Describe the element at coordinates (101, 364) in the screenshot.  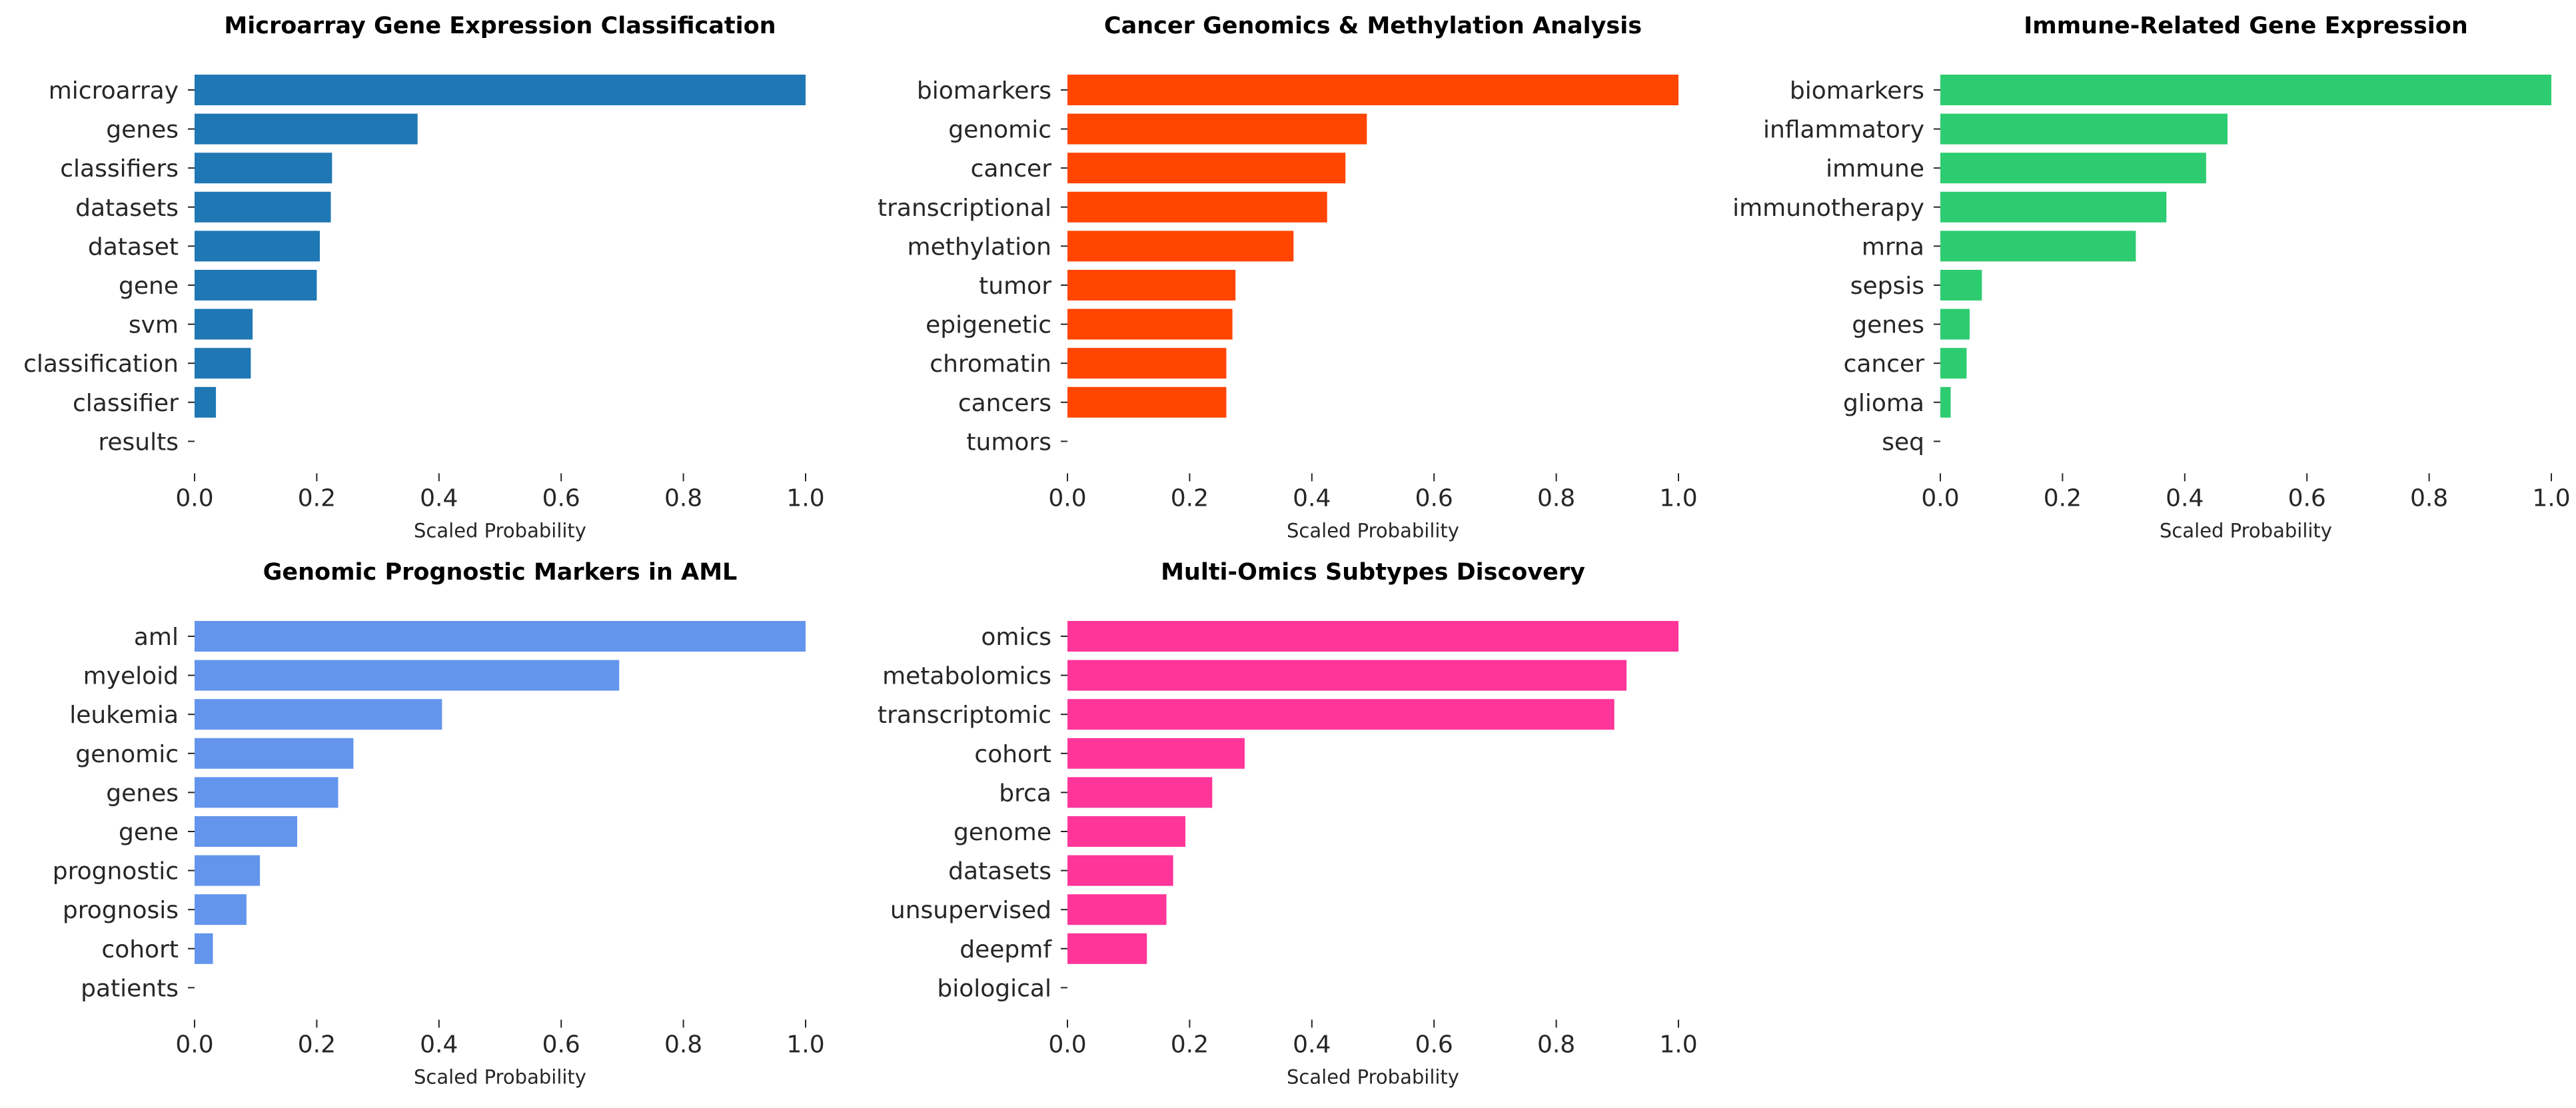
I see `y-tick-label: classification` at that location.